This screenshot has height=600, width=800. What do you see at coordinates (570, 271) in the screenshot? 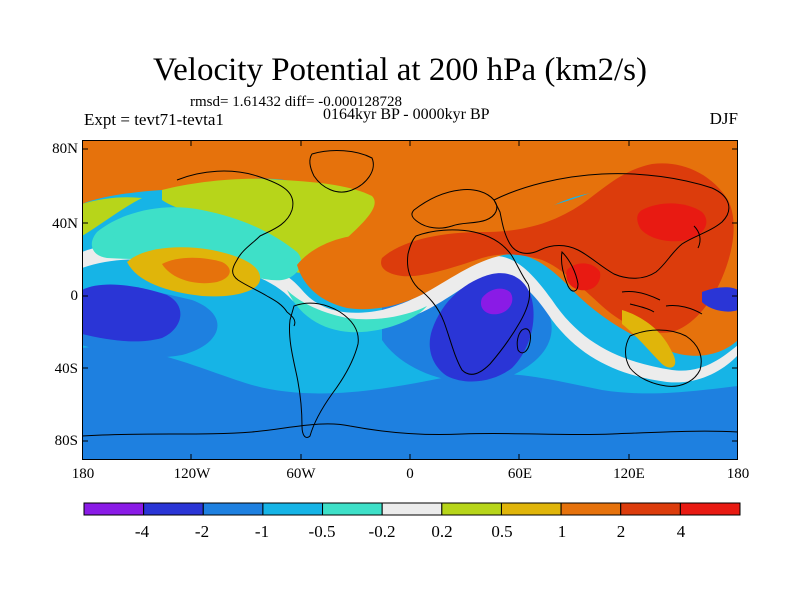
I see `coastline-india` at bounding box center [570, 271].